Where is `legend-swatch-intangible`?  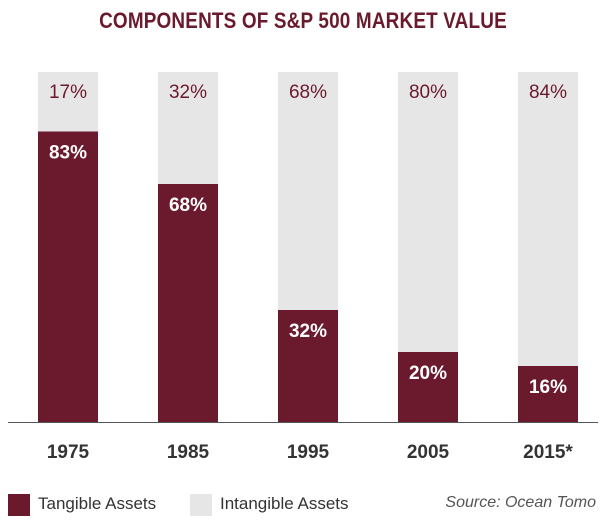
legend-swatch-intangible is located at coordinates (201, 505).